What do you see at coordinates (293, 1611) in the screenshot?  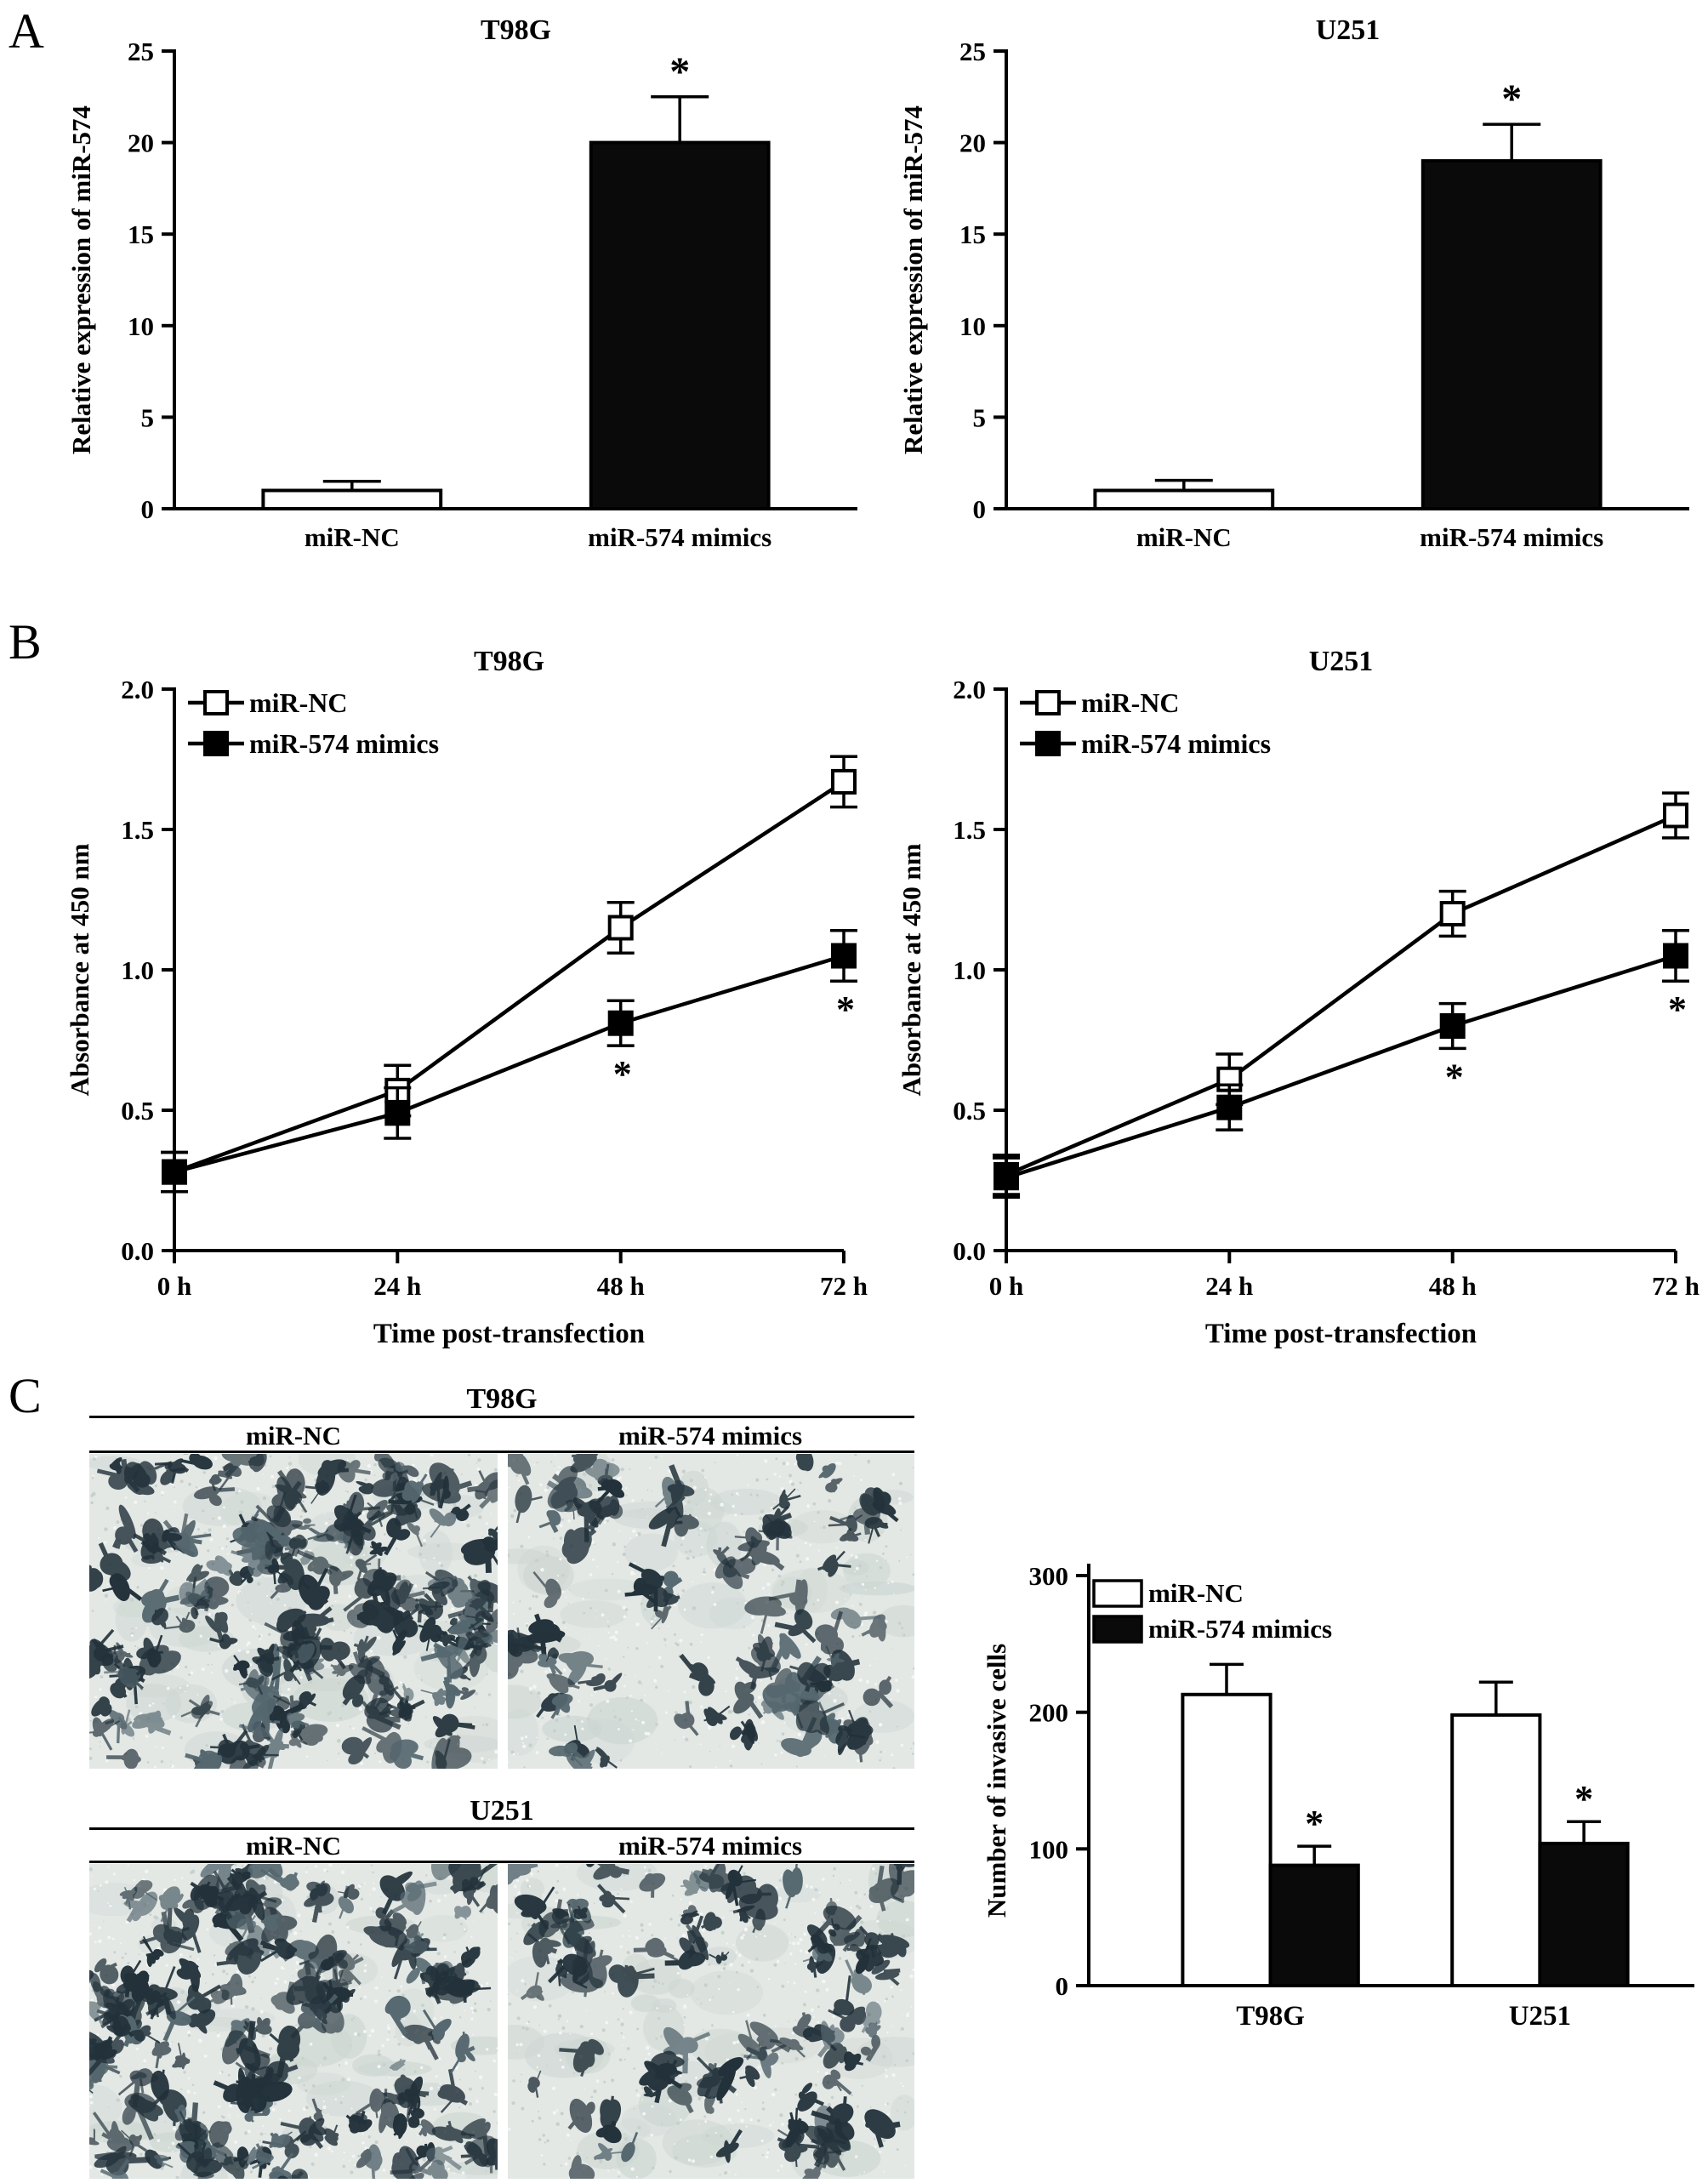 I see `invasion-micrograph-t98g-mir-nc` at bounding box center [293, 1611].